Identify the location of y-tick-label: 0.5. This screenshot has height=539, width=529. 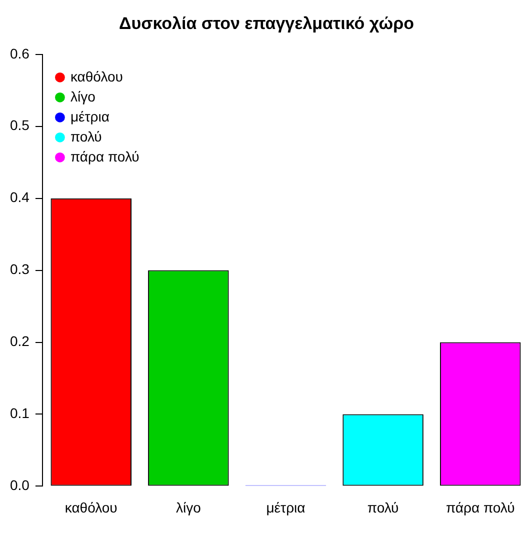
(20, 125).